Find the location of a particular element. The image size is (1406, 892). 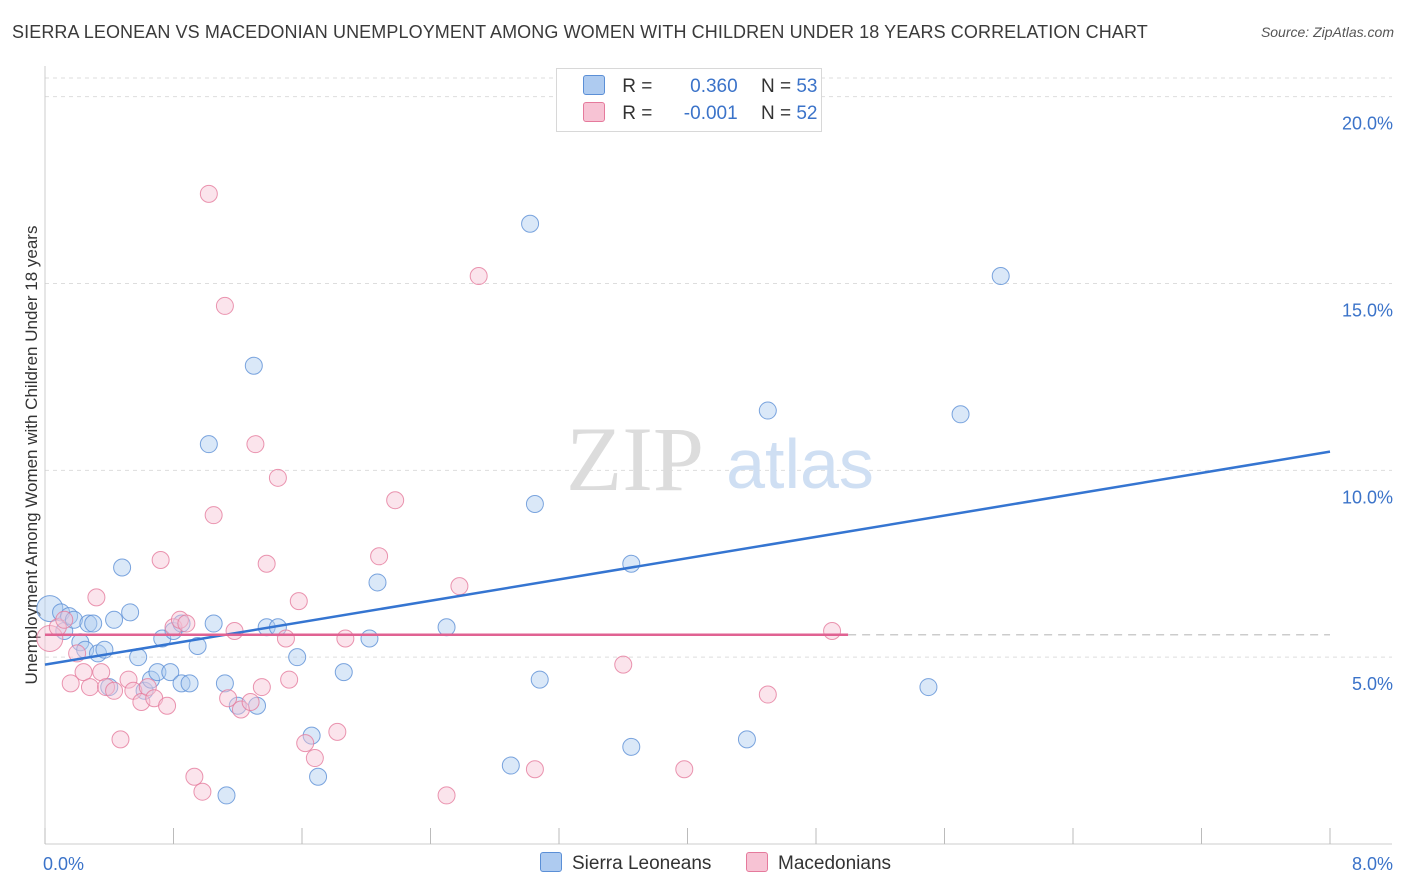

bottom-legend-label: Sierra Leoneans is located at coordinates (642, 863).